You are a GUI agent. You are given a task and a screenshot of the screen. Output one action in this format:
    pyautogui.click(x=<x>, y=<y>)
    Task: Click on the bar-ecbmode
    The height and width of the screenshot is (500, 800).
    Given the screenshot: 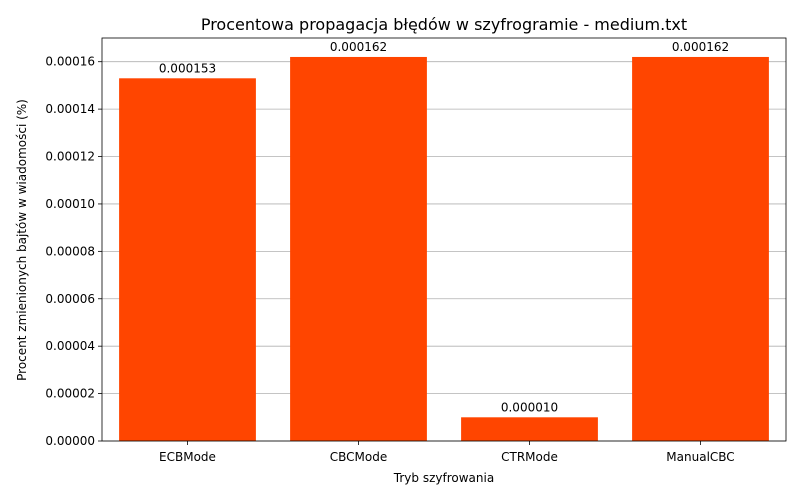 What is the action you would take?
    pyautogui.click(x=187, y=260)
    